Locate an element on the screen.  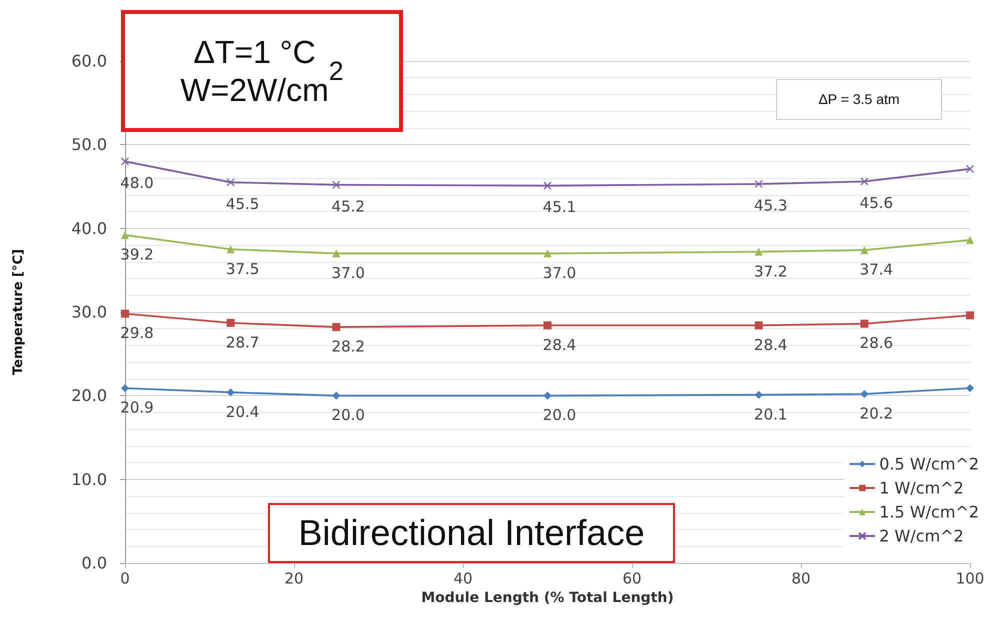
x-axis-title: Module Length (% Total Length) is located at coordinates (547, 598).